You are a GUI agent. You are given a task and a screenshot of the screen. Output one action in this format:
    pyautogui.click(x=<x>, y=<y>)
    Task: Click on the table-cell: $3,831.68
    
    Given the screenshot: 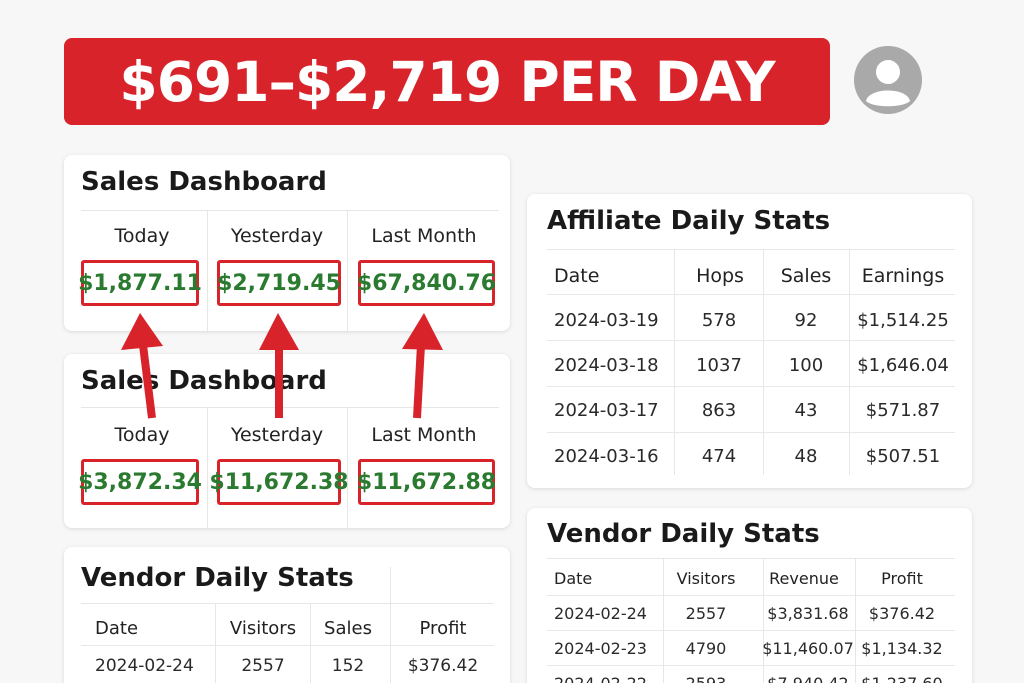 What is the action you would take?
    pyautogui.click(x=808, y=613)
    